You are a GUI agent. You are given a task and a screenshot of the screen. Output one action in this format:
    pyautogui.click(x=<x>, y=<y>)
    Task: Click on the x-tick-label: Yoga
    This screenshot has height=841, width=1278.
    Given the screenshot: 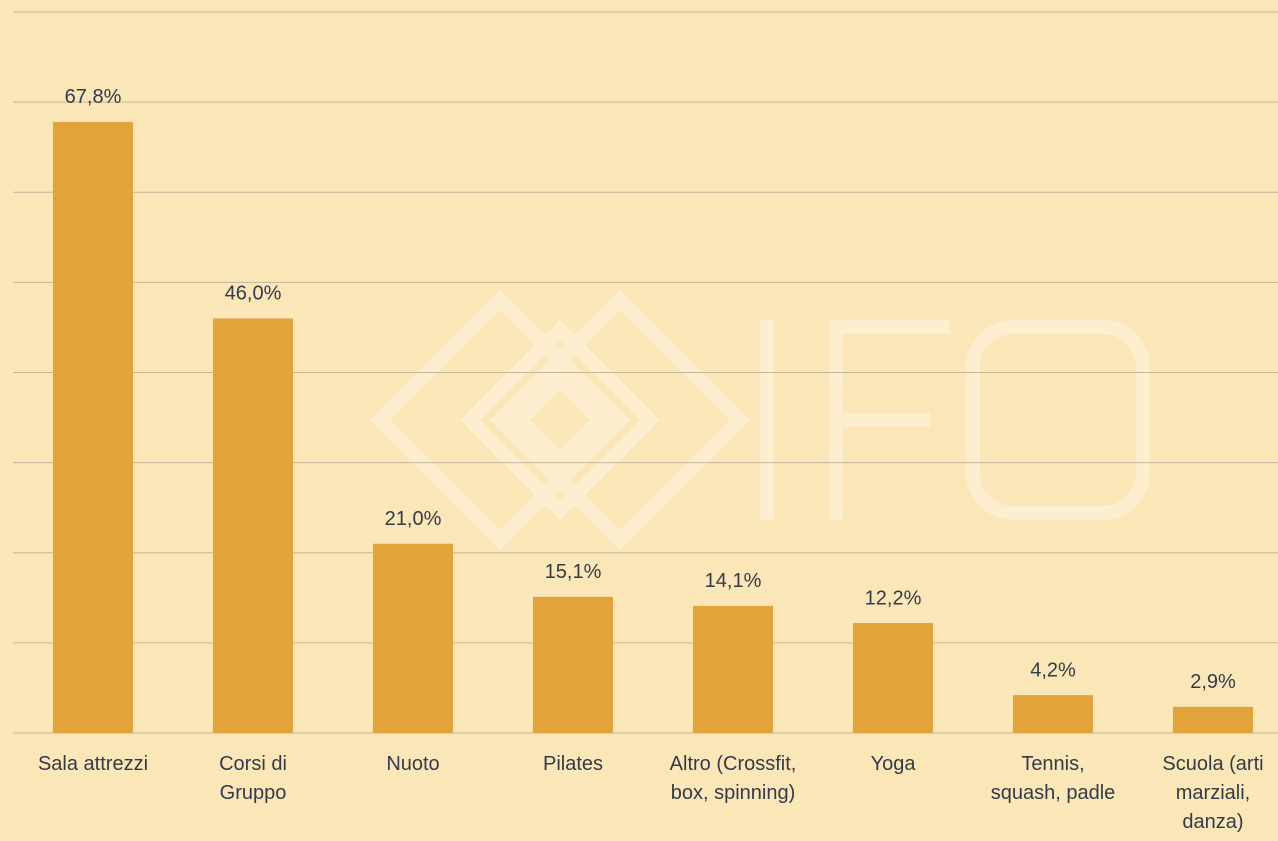 What is the action you would take?
    pyautogui.click(x=893, y=764)
    